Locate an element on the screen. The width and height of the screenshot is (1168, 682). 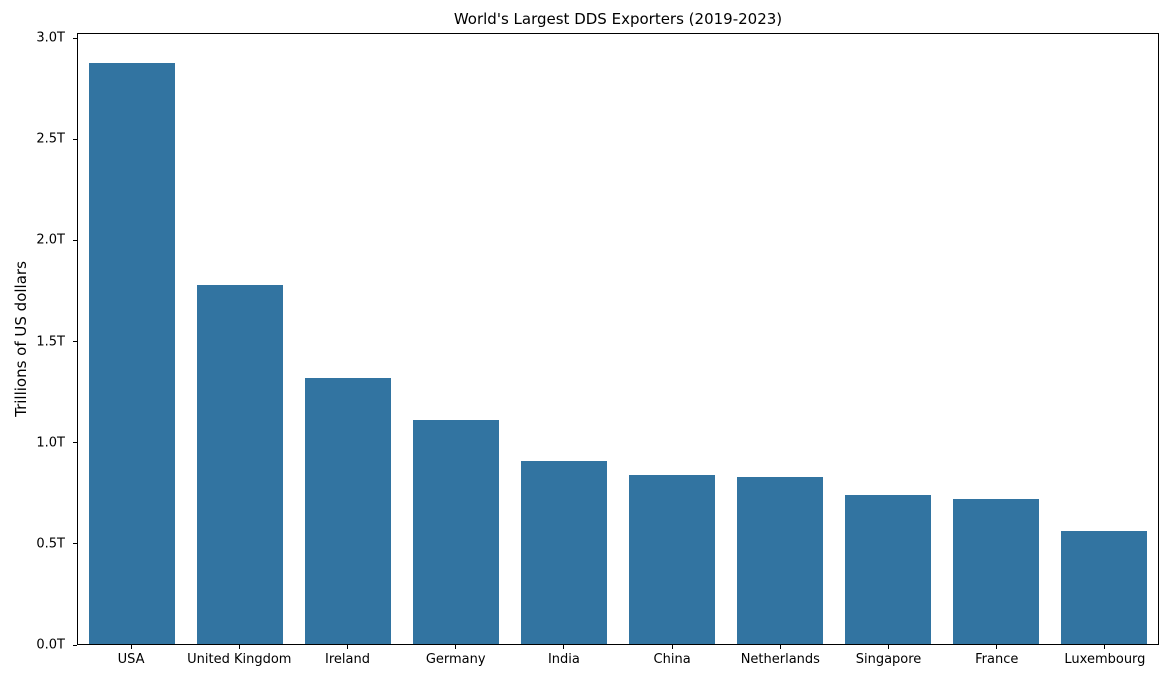
ytick-mark-0.5T is located at coordinates (75, 544).